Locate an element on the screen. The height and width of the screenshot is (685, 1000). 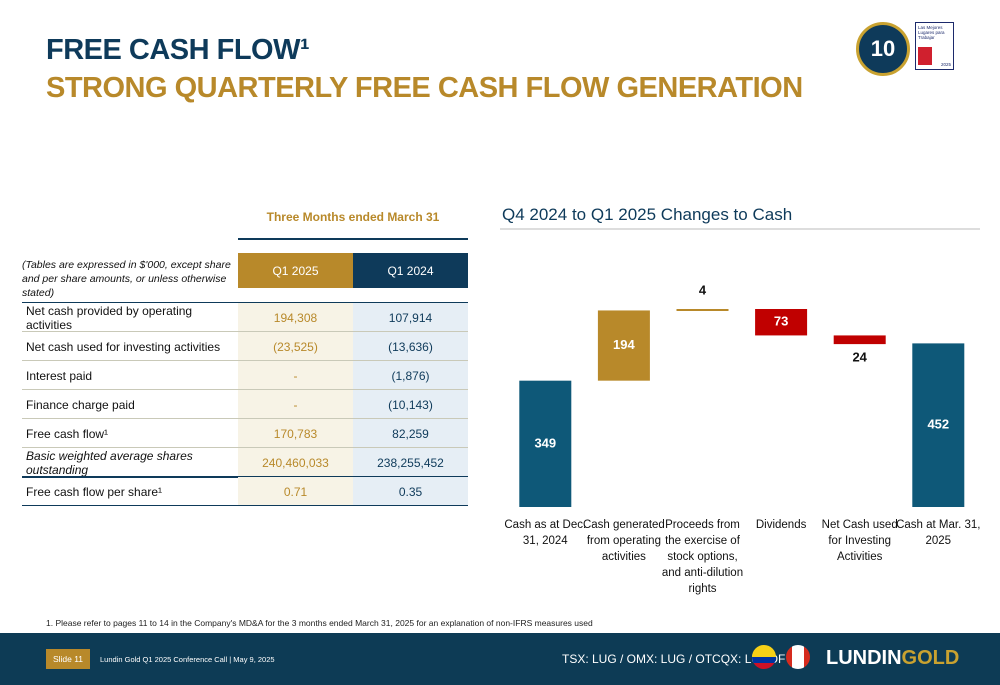
table-period: Three Months ended March 31 is located at coordinates (353, 217).